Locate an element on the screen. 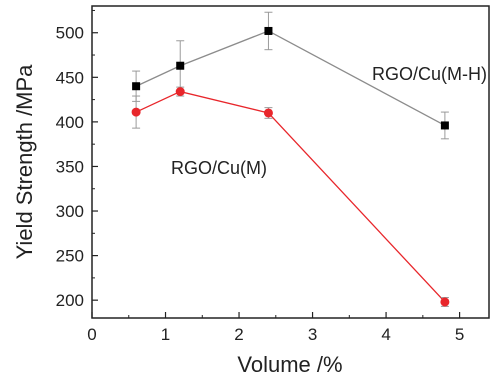  x-axis-label: Volume /% is located at coordinates (289, 364).